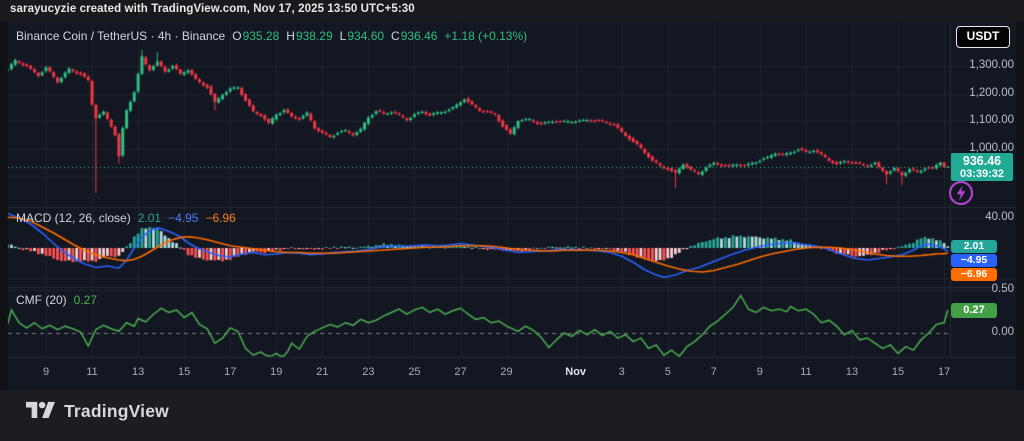 This screenshot has width=1024, height=441. What do you see at coordinates (991, 65) in the screenshot?
I see `price-tick-label: 1,300.00` at bounding box center [991, 65].